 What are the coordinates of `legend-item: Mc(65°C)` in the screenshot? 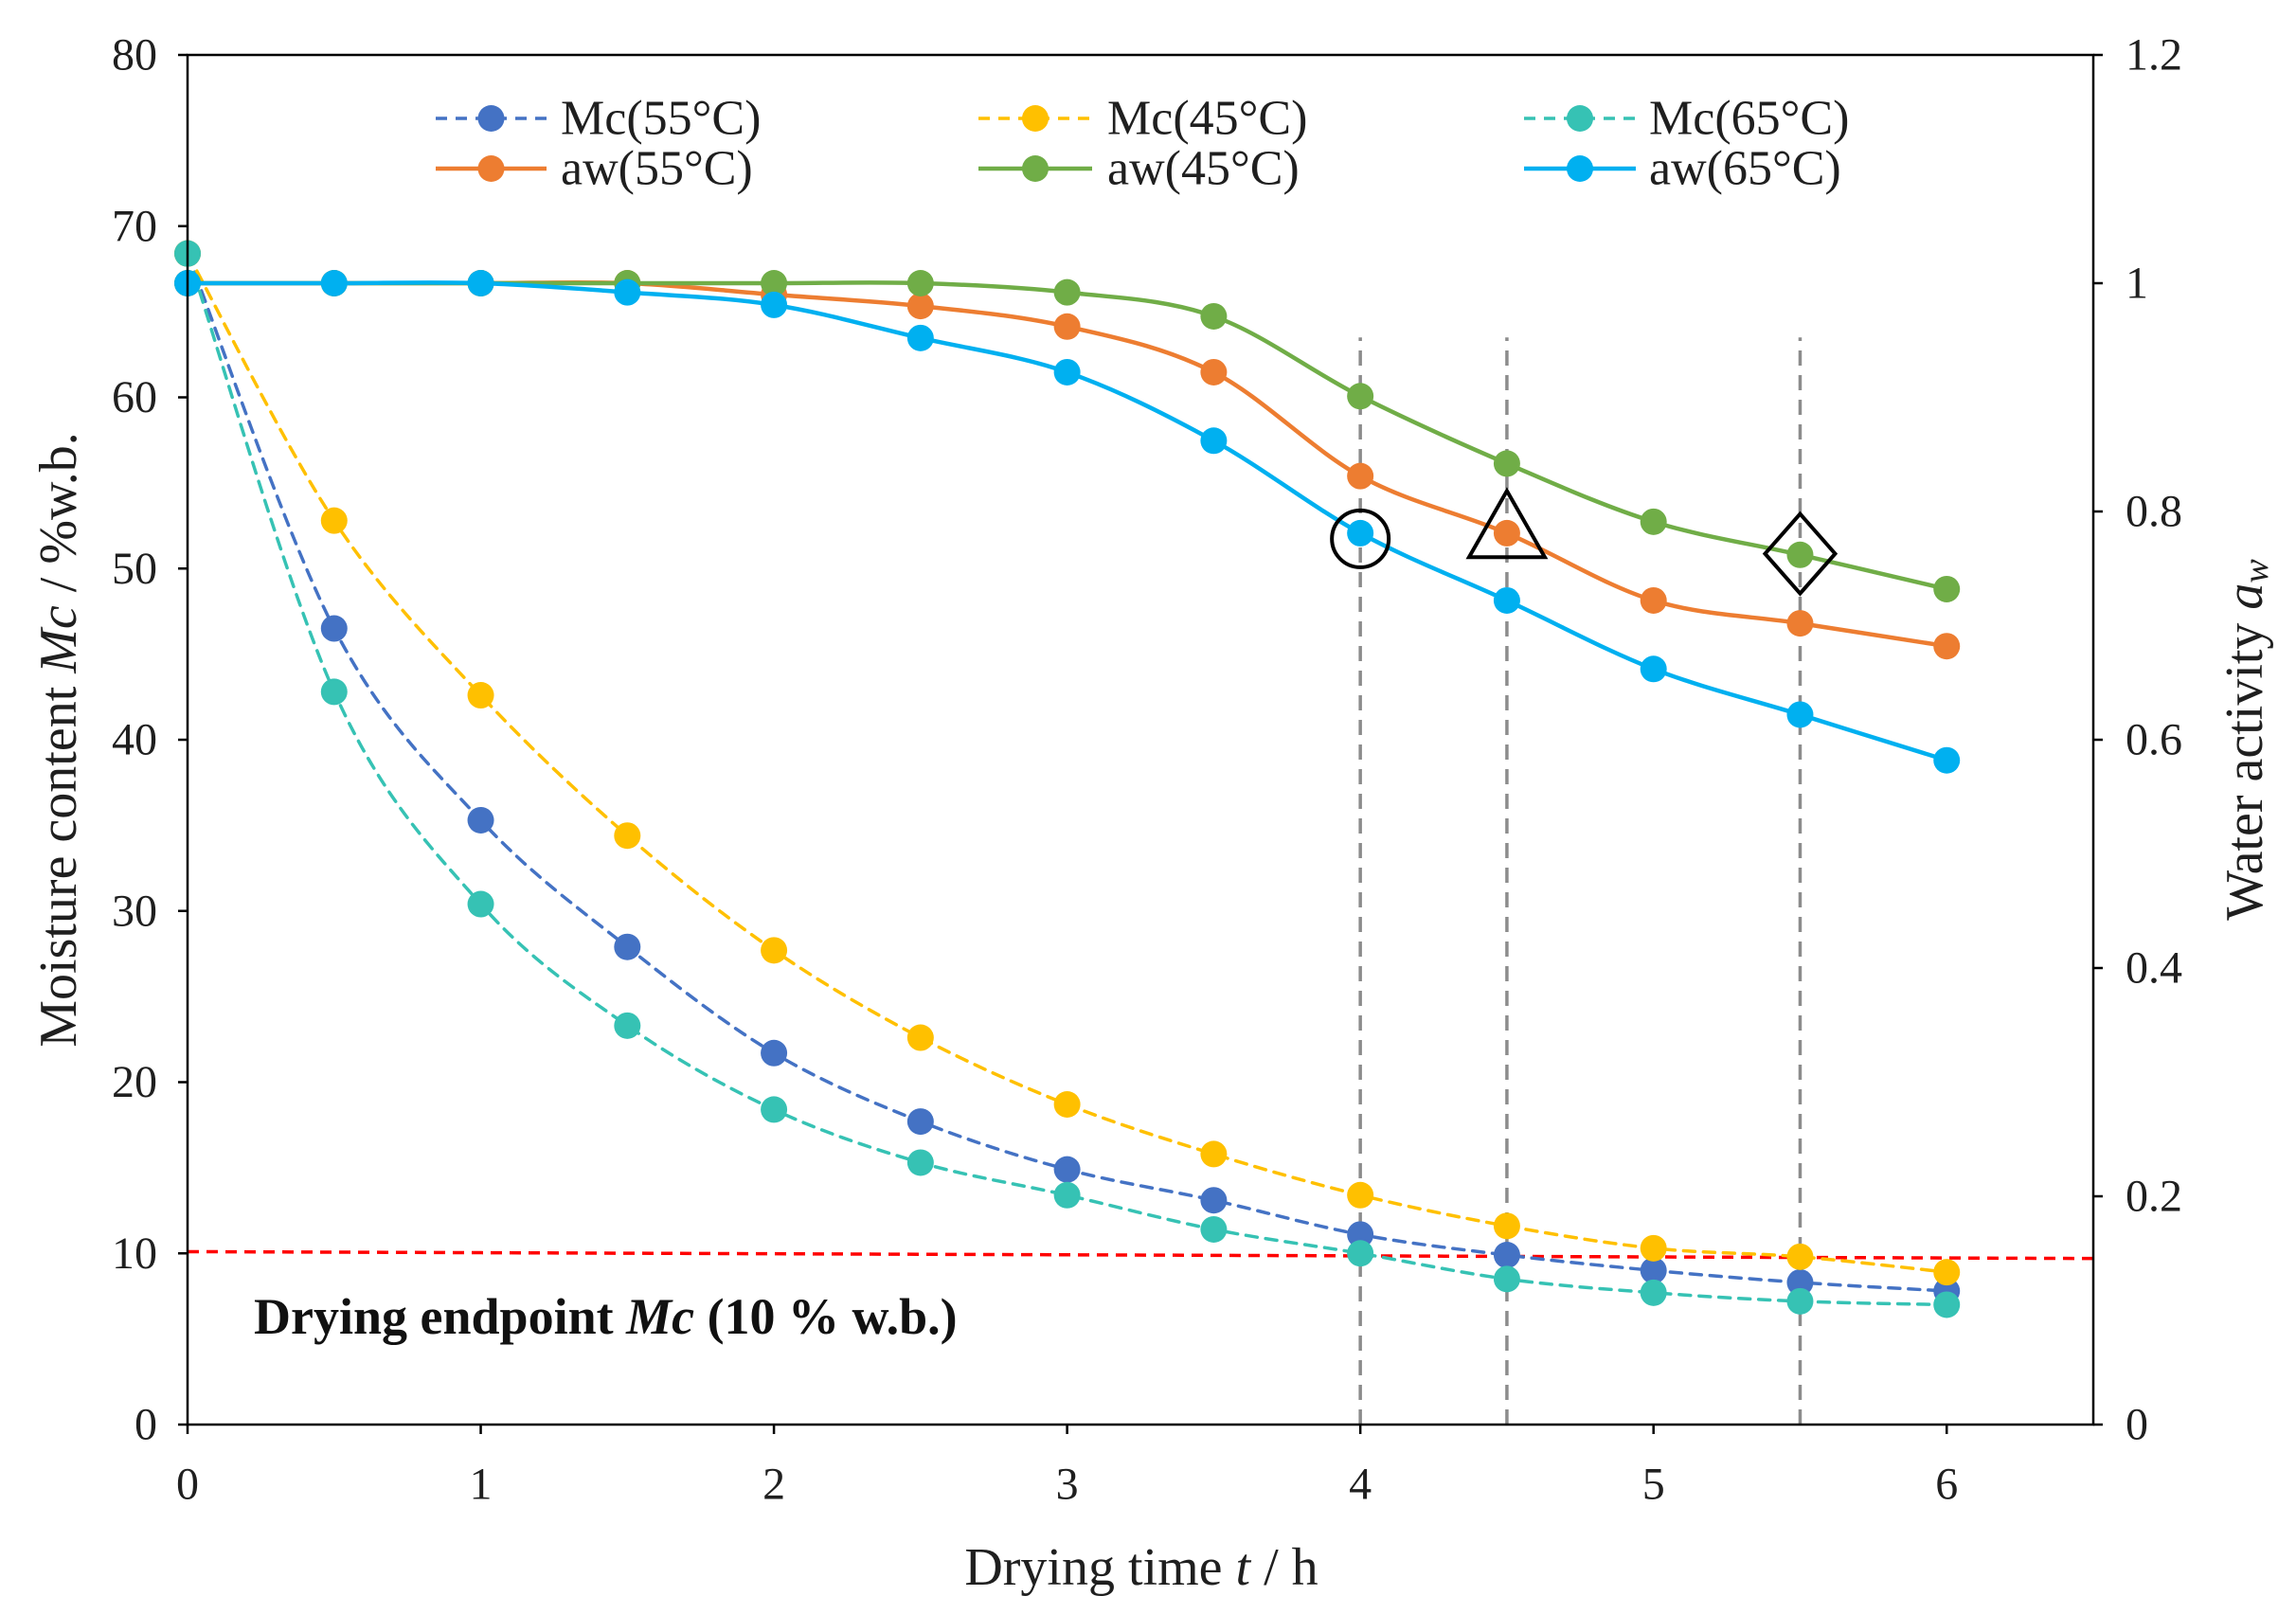 It's located at (1687, 119).